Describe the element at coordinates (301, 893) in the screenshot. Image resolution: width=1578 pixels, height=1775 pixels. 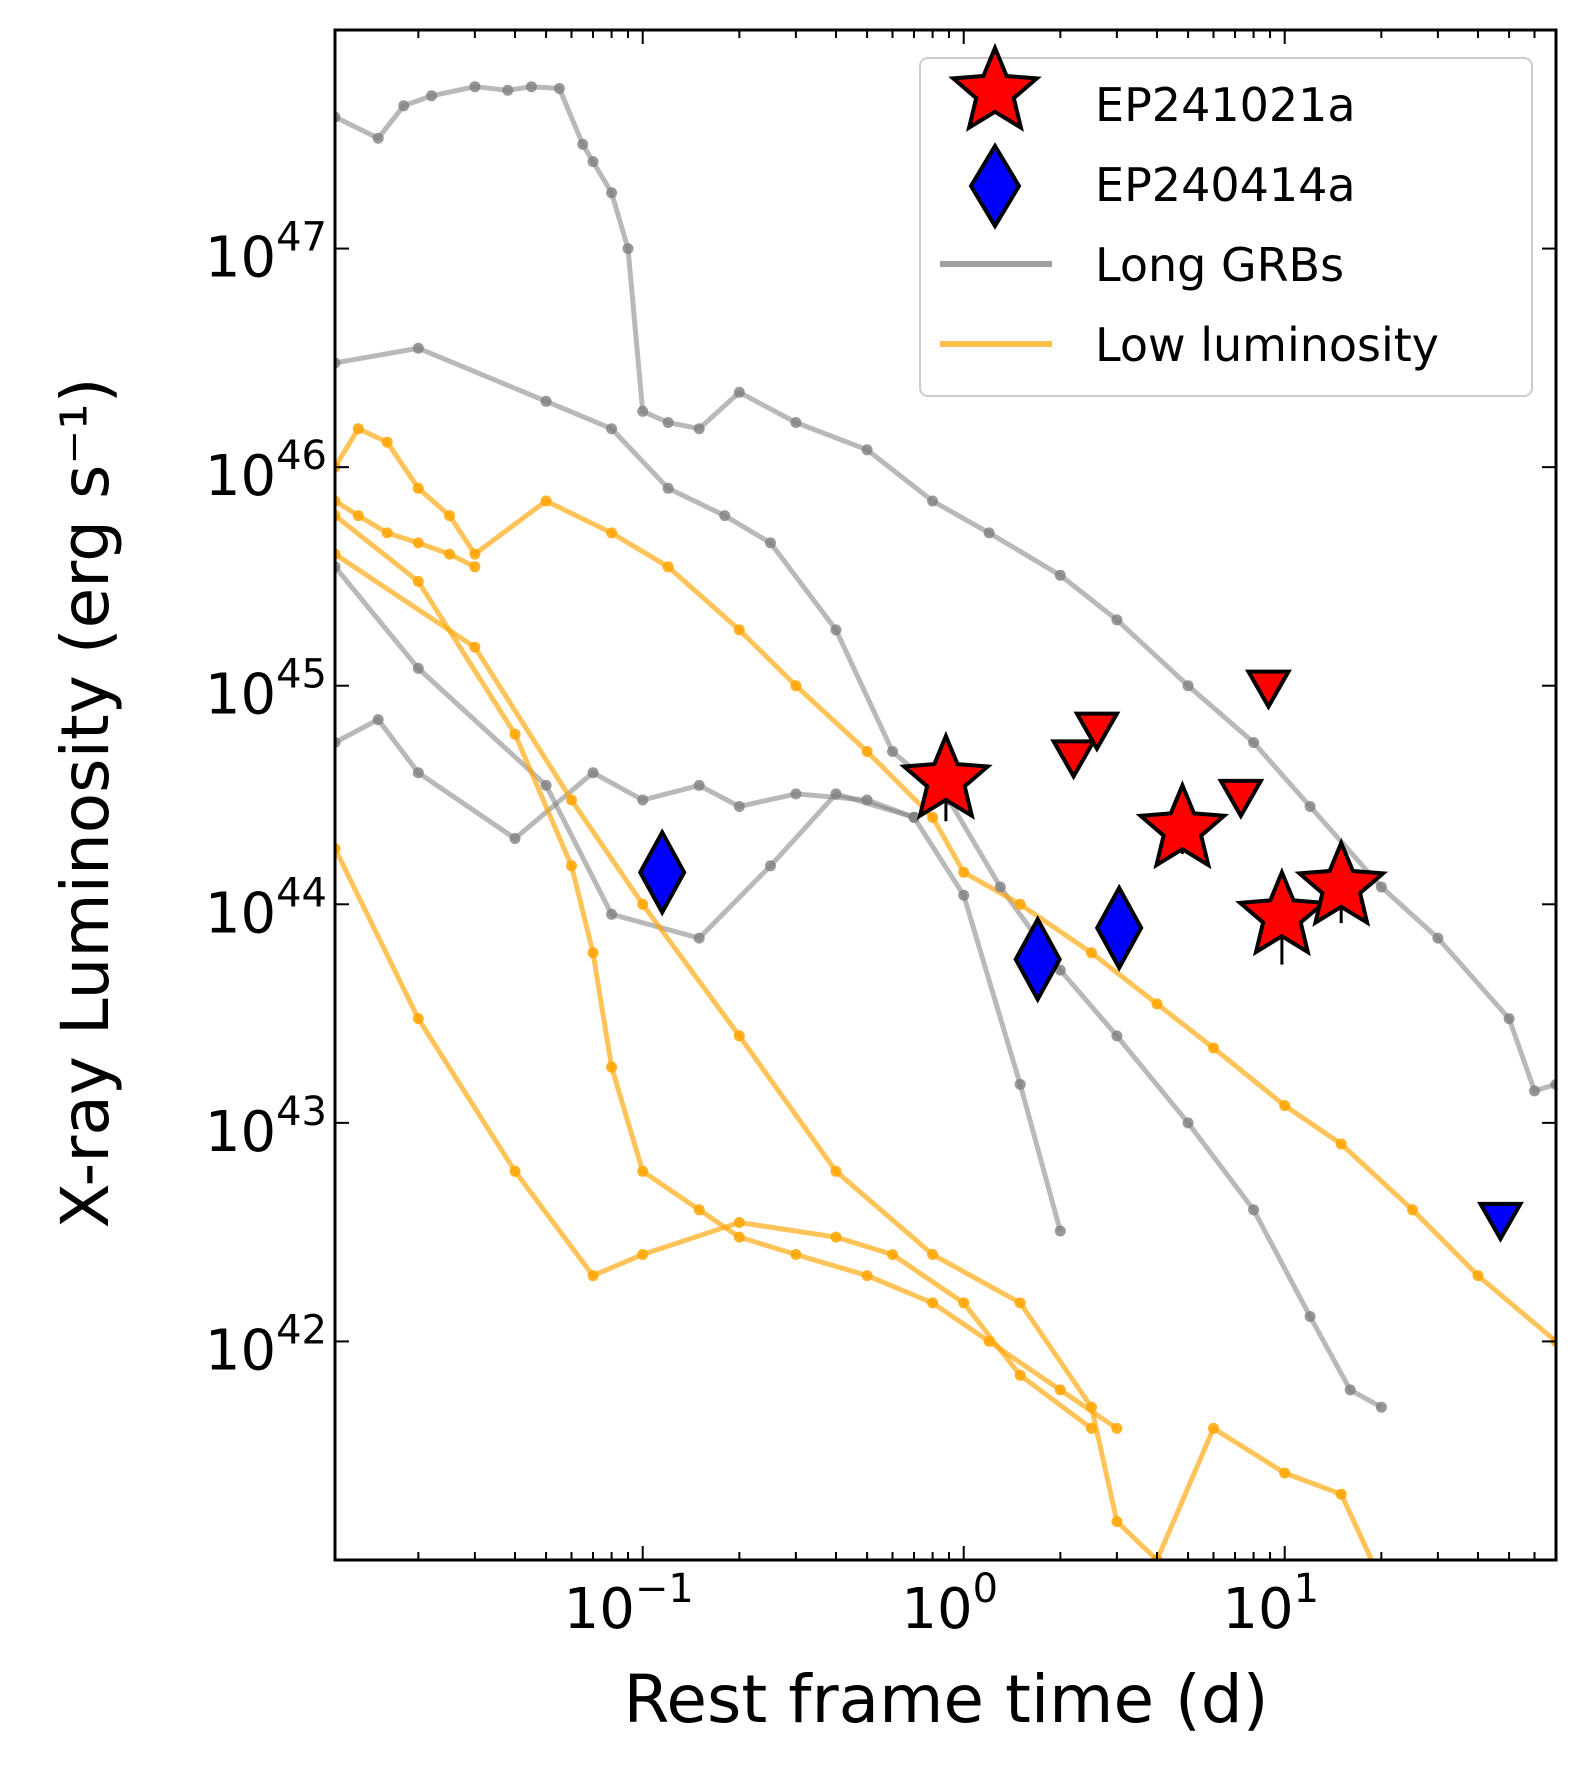
I see `y-tick-label-exponent: 44` at that location.